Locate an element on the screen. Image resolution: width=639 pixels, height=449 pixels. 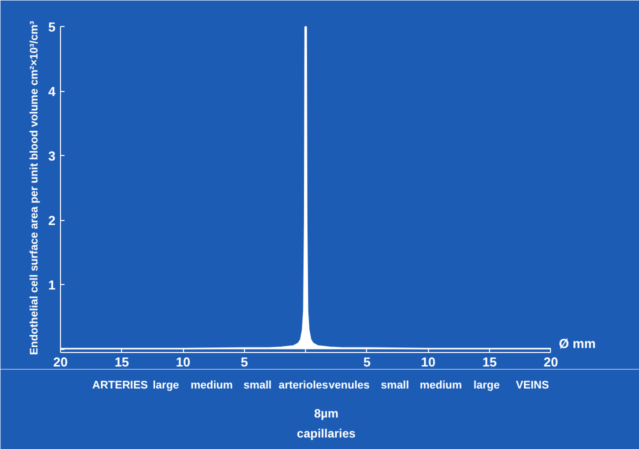
x-axis-title: Ø mm is located at coordinates (577, 343).